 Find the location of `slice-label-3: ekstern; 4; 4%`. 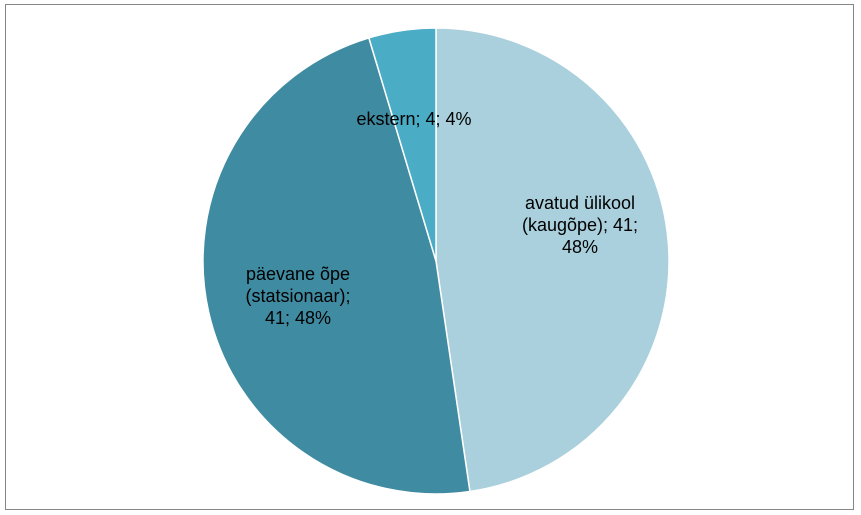

slice-label-3: ekstern; 4; 4% is located at coordinates (413, 119).